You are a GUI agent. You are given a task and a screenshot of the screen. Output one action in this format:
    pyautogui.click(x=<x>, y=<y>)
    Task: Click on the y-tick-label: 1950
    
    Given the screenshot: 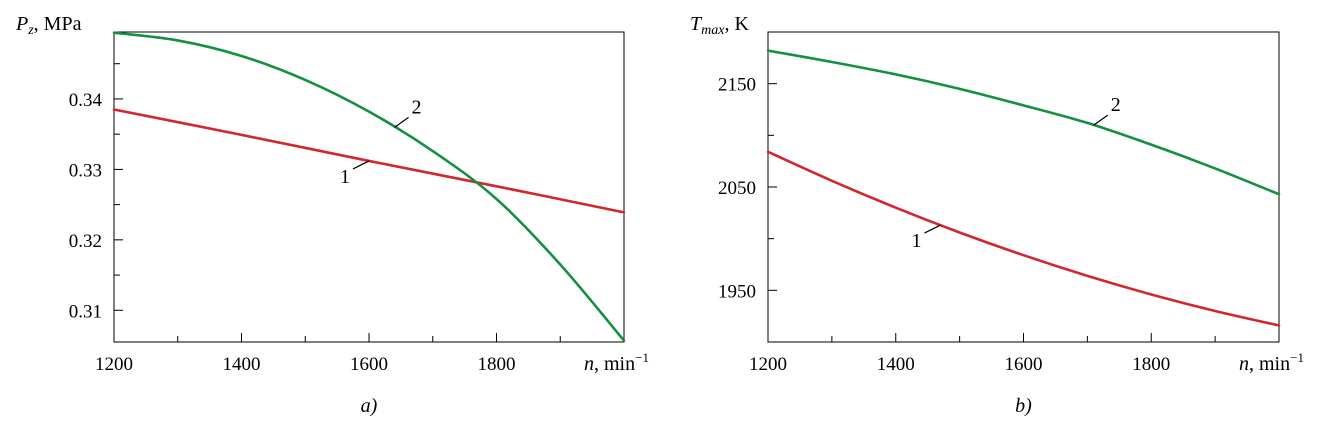 What is the action you would take?
    pyautogui.click(x=737, y=291)
    